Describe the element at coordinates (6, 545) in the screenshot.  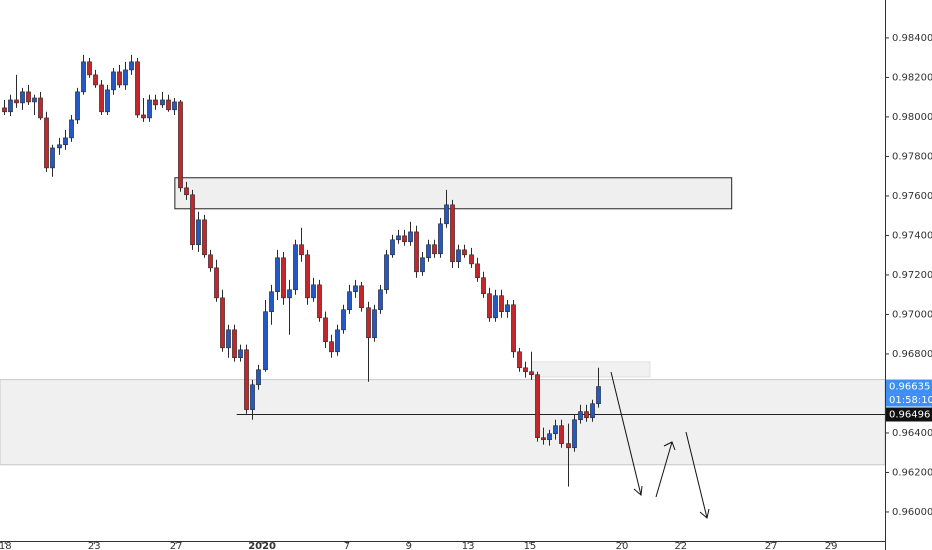
I see `x-tick-label: 18` at that location.